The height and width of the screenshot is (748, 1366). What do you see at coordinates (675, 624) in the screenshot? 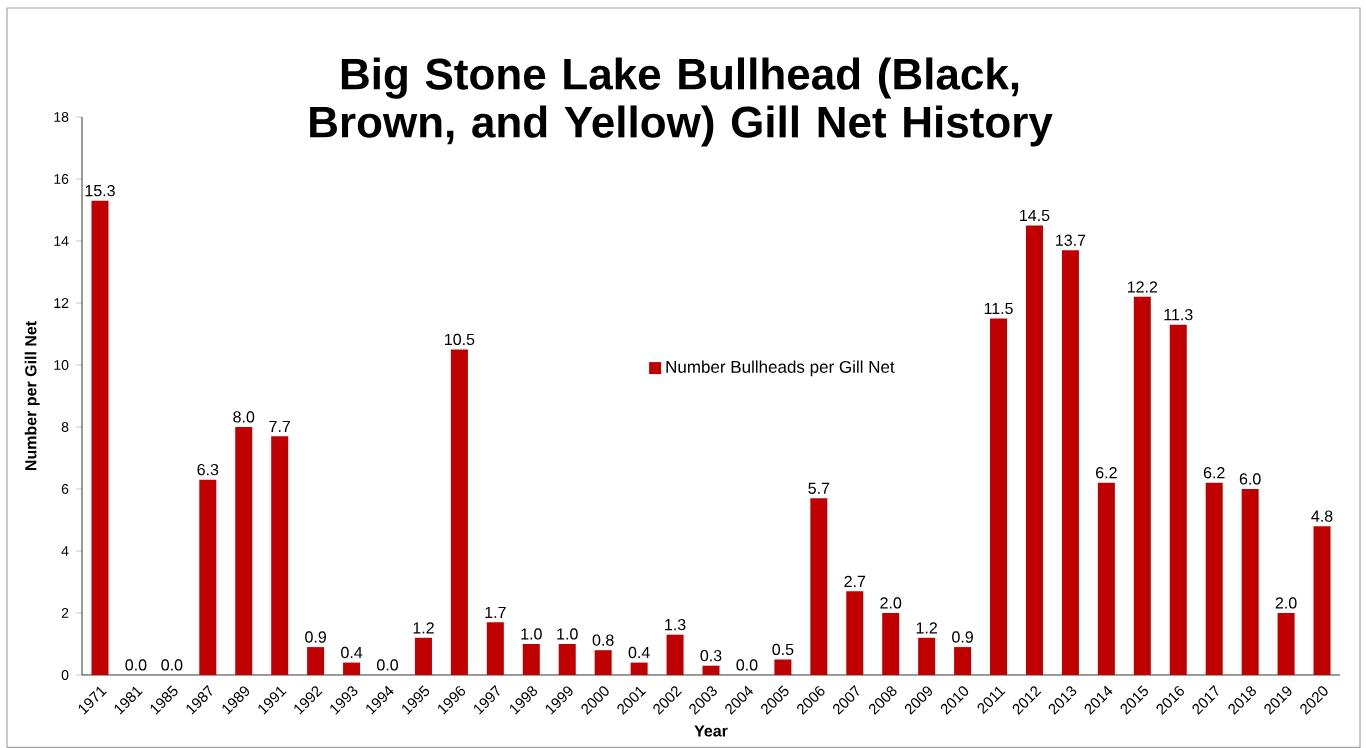
I see `data-label: 1.3` at bounding box center [675, 624].